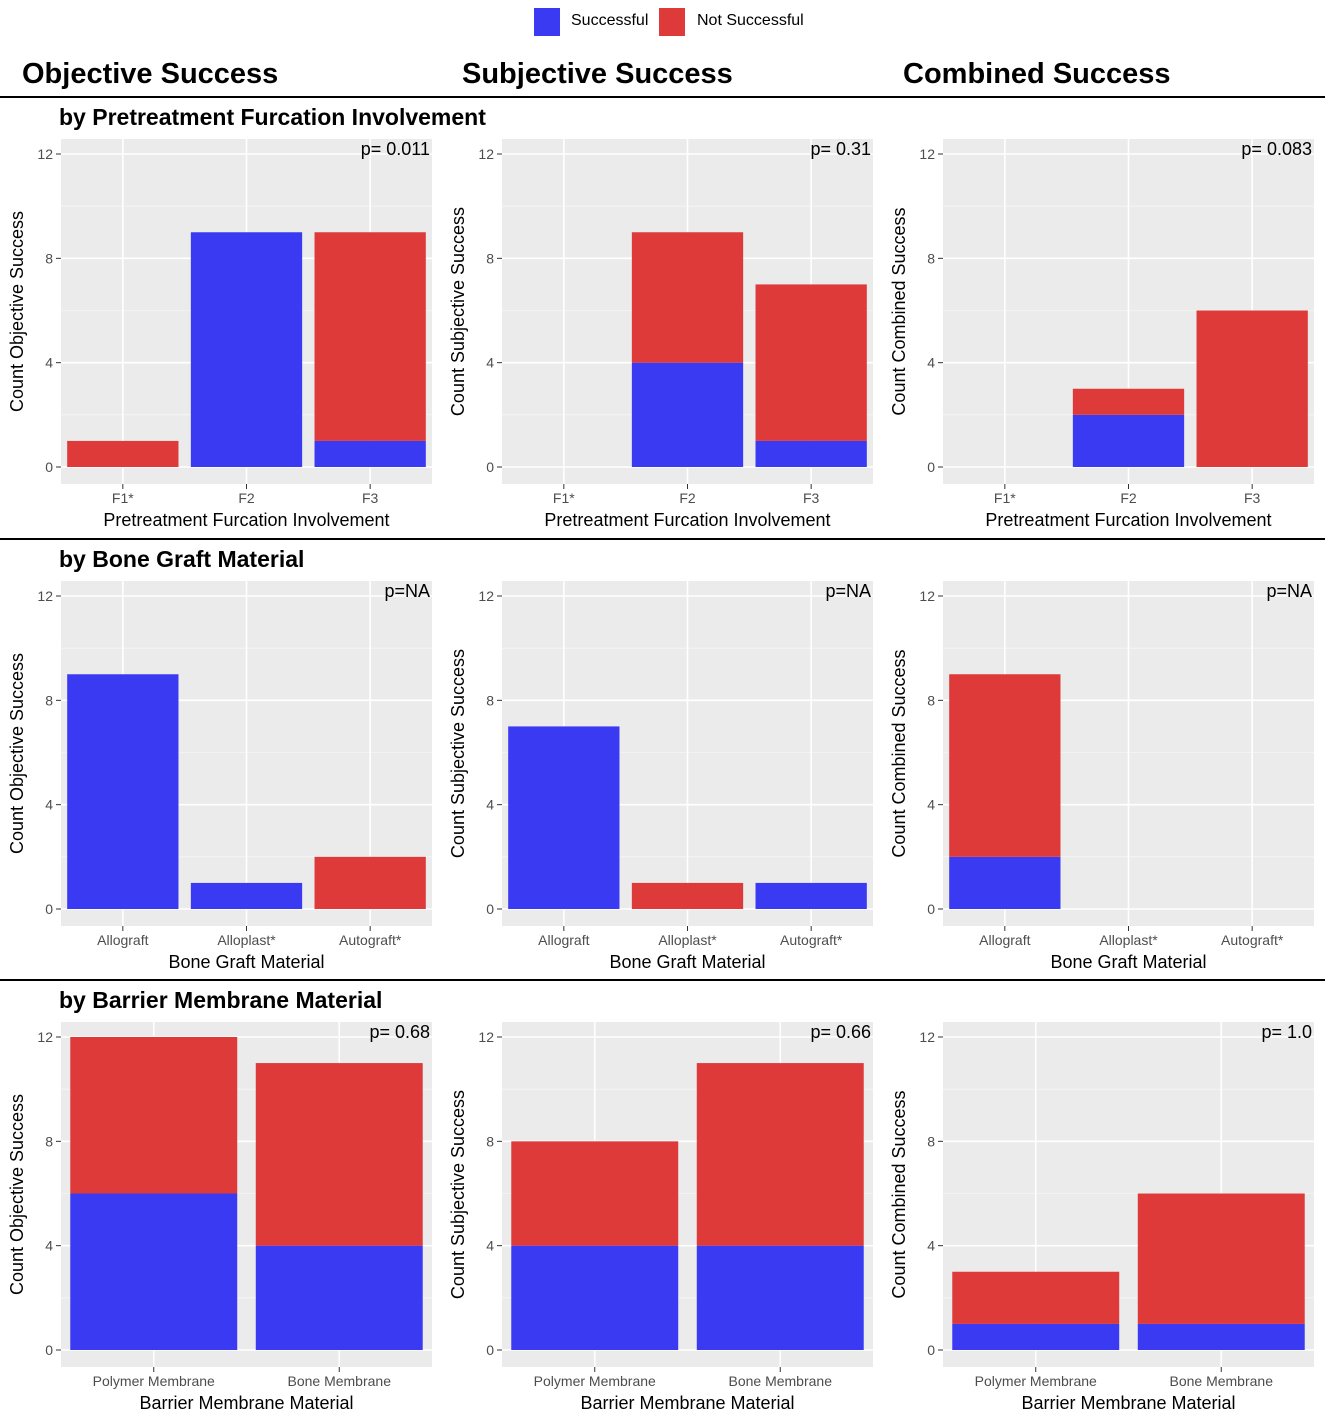 This screenshot has width=1325, height=1411. Describe the element at coordinates (1276, 149) in the screenshot. I see `p-value-annotation: p= 0.083` at that location.